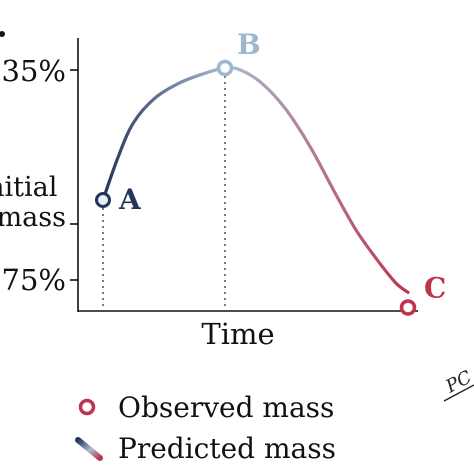 The width and height of the screenshot is (474, 474). Describe the element at coordinates (33, 71) in the screenshot. I see `y-tick-label-135: 135%` at that location.